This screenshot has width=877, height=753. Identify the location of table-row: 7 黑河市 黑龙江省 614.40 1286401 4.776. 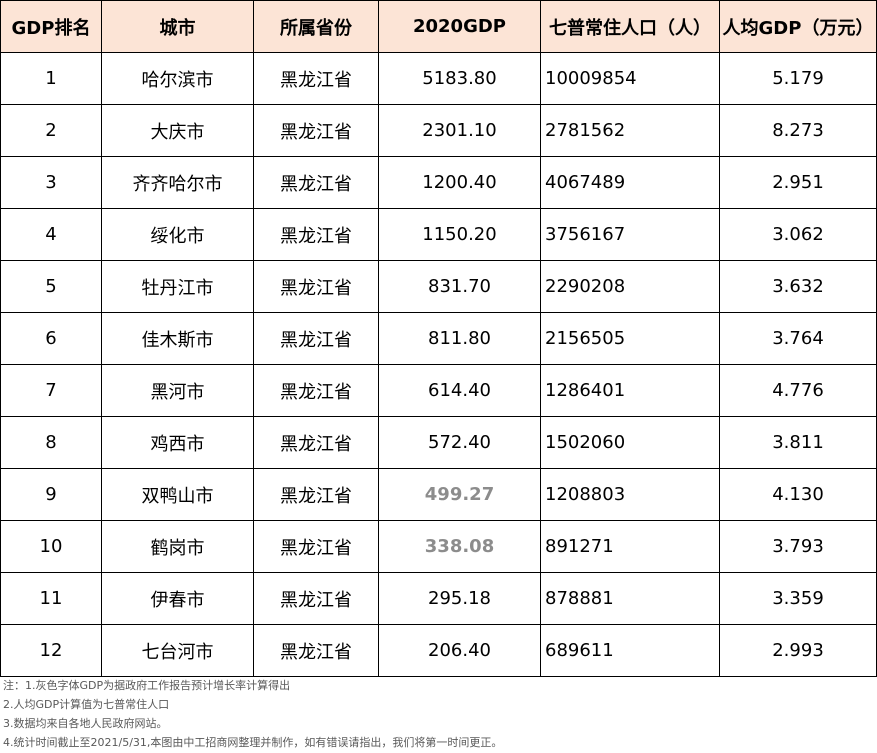
(438, 390).